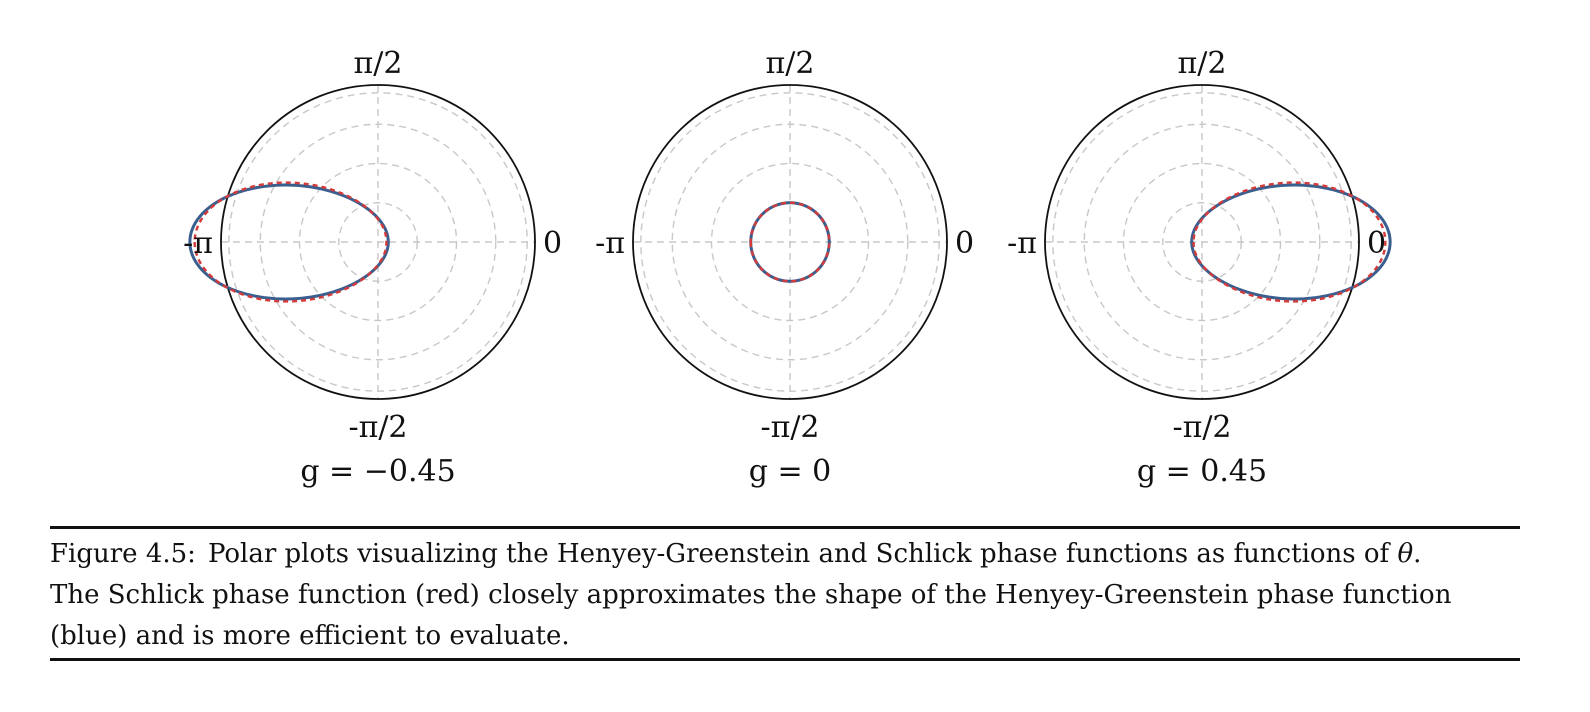 This screenshot has width=1590, height=712. Describe the element at coordinates (123, 554) in the screenshot. I see `figure-label: Figure 4.5:` at that location.